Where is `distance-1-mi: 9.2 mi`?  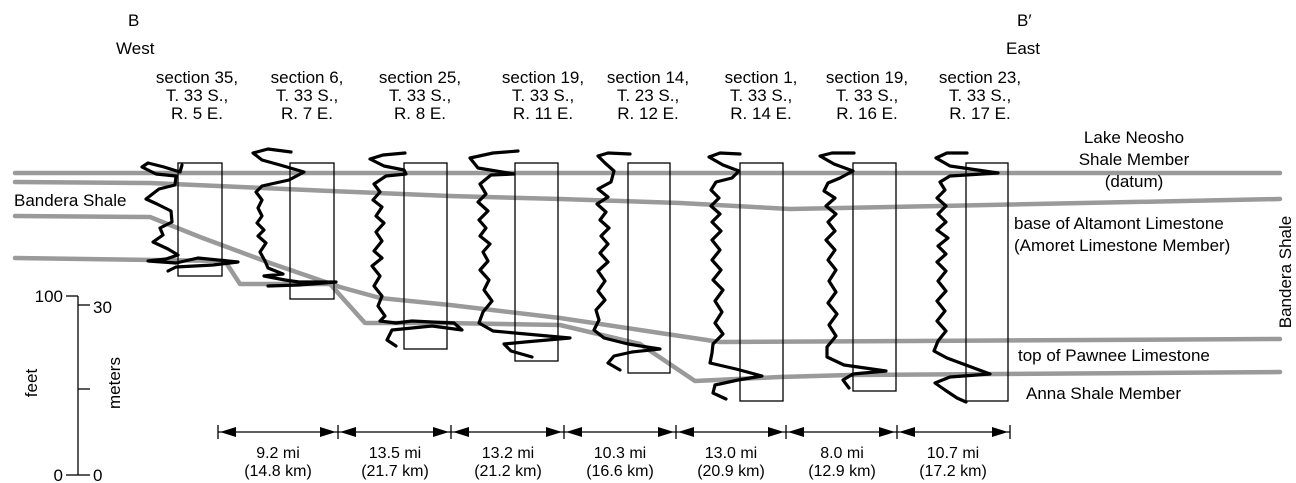
distance-1-mi: 9.2 mi is located at coordinates (278, 453).